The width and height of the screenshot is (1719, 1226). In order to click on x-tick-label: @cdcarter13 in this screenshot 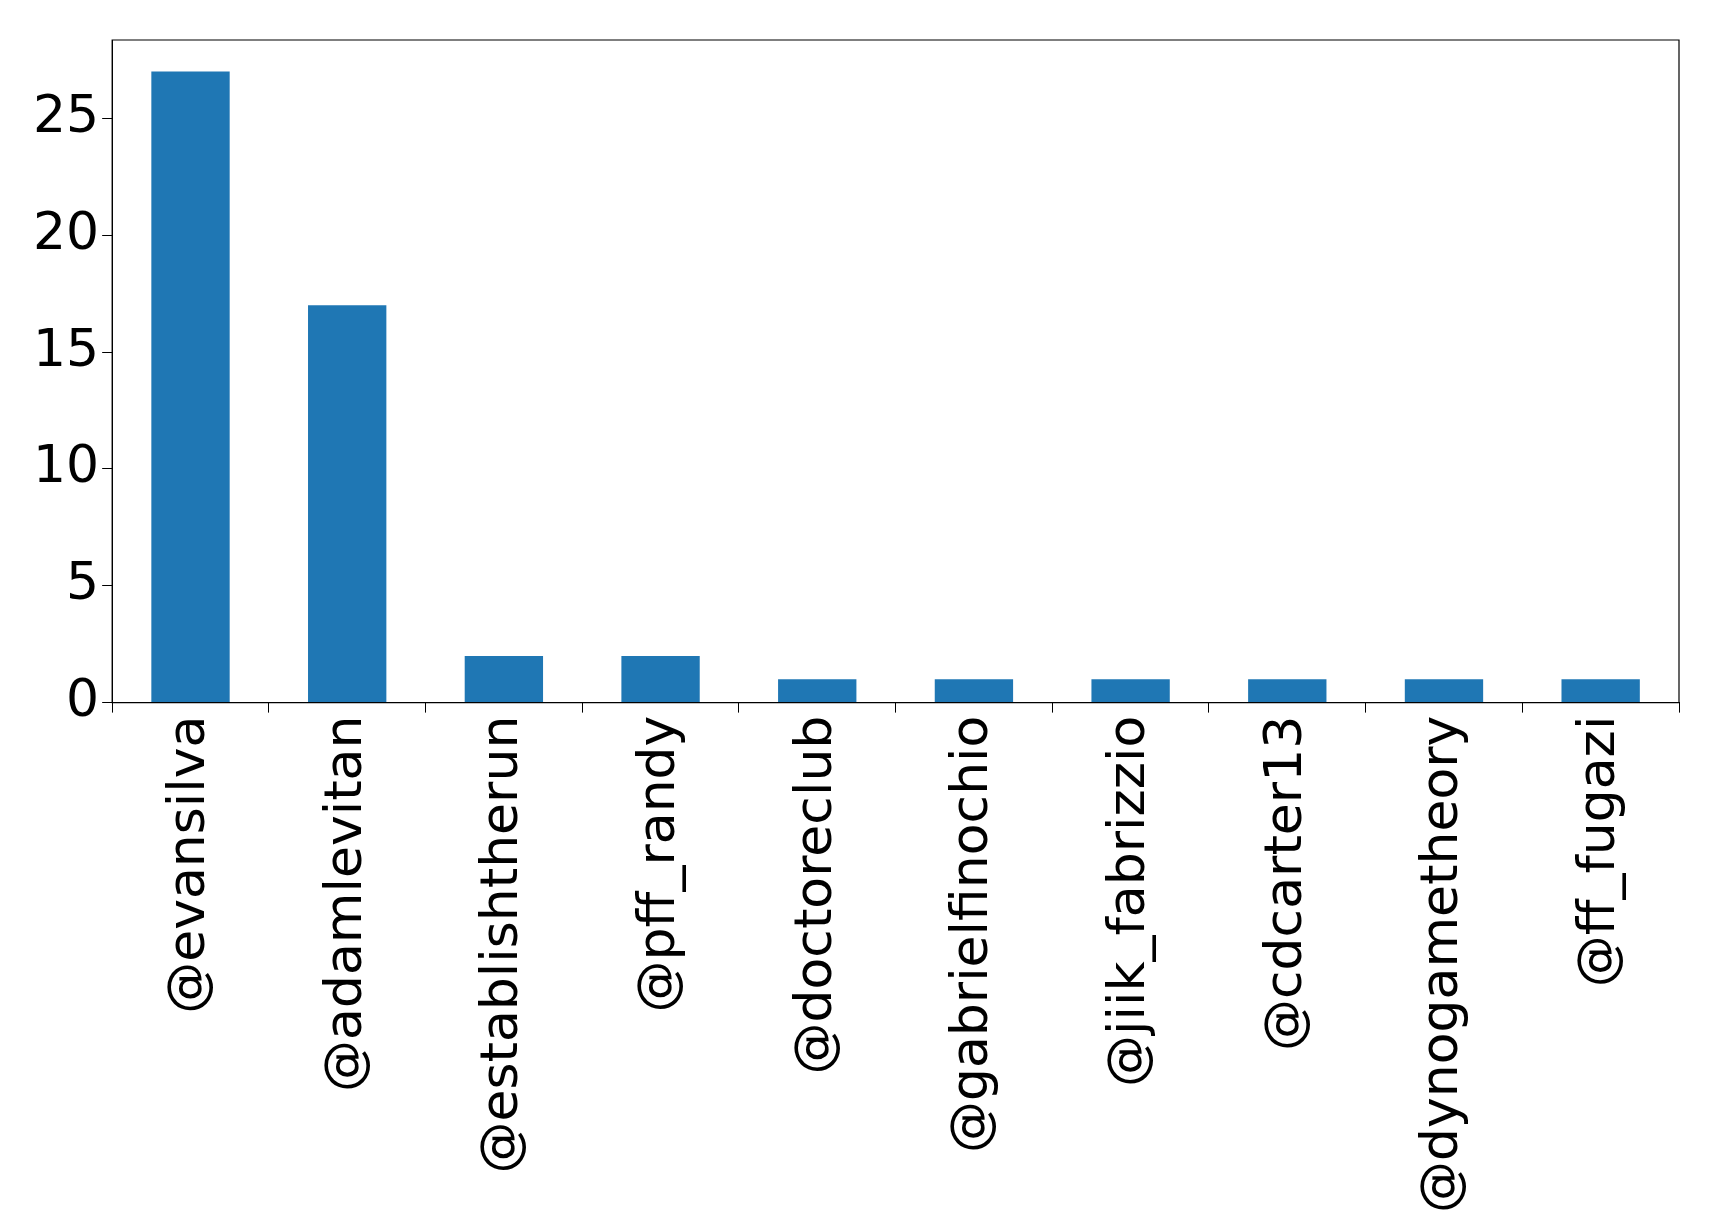, I will do `click(1282, 883)`.